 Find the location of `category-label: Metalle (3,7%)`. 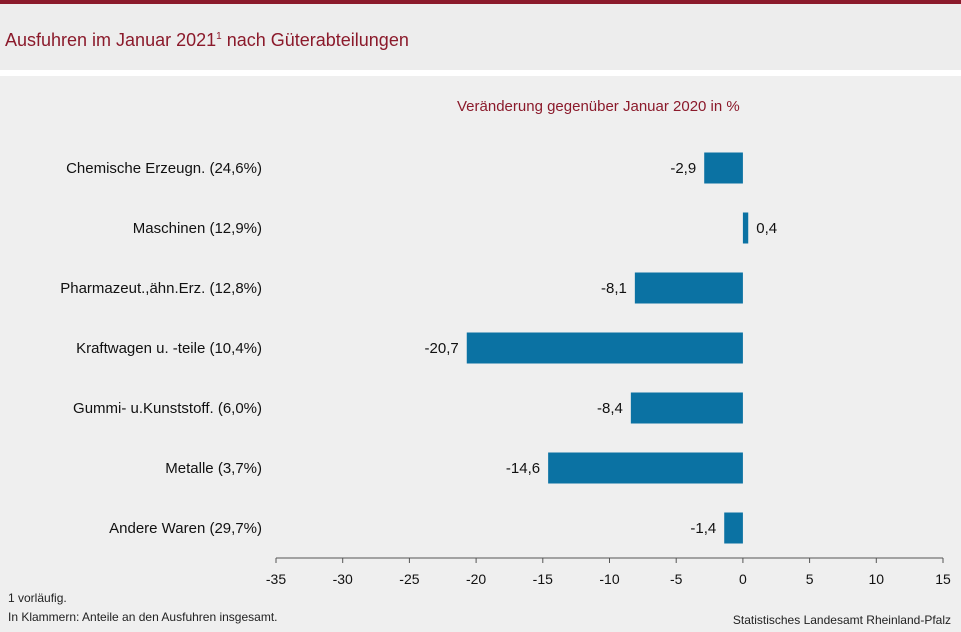

category-label: Metalle (3,7%) is located at coordinates (213, 468).